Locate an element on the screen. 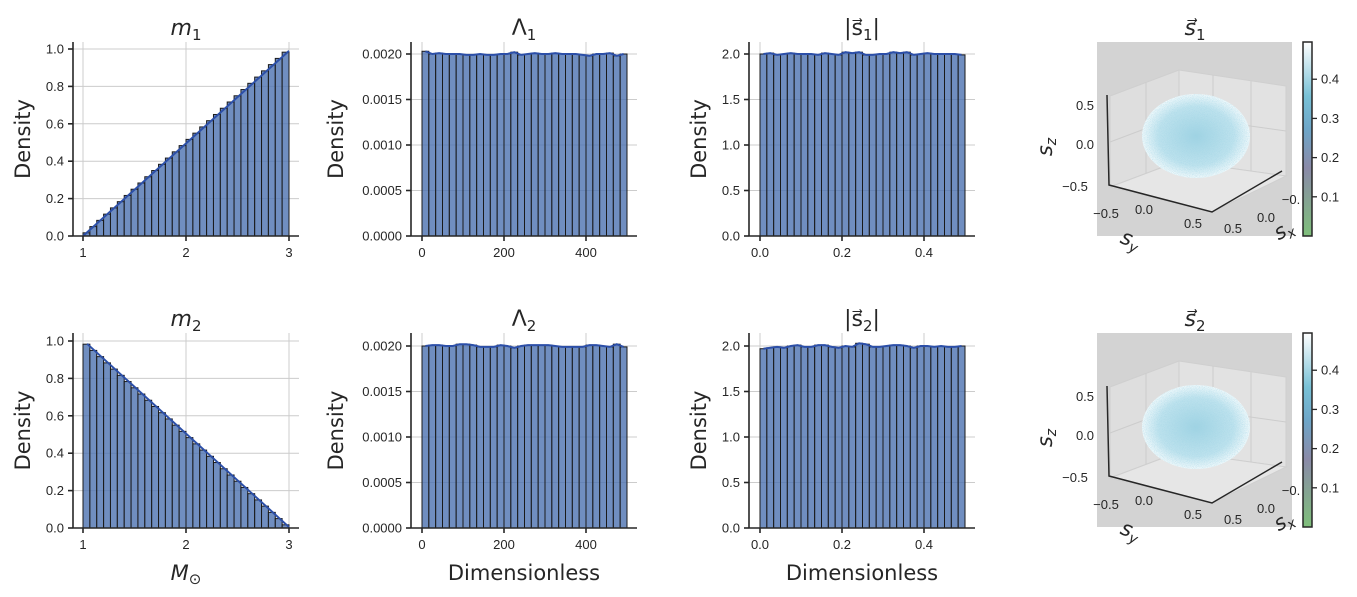  x-tick-label: 0.4 is located at coordinates (924, 544).